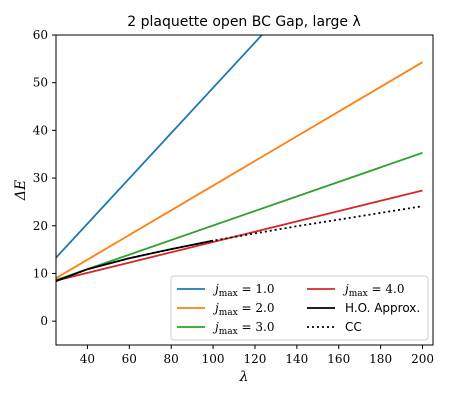 This screenshot has width=450, height=400. I want to click on y-tick-label: 10, so click(40, 273).